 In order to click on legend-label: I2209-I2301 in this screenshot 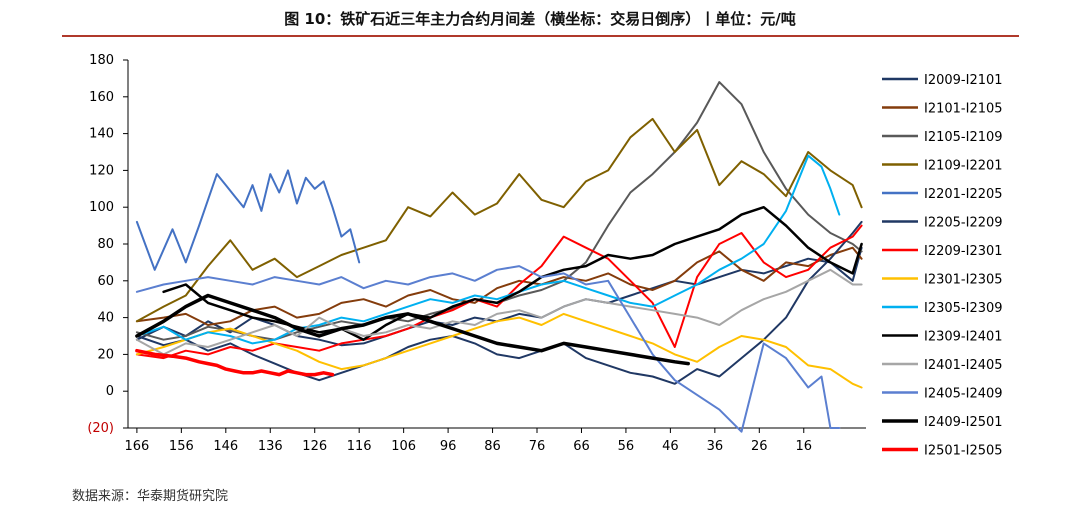, I will do `click(963, 251)`.